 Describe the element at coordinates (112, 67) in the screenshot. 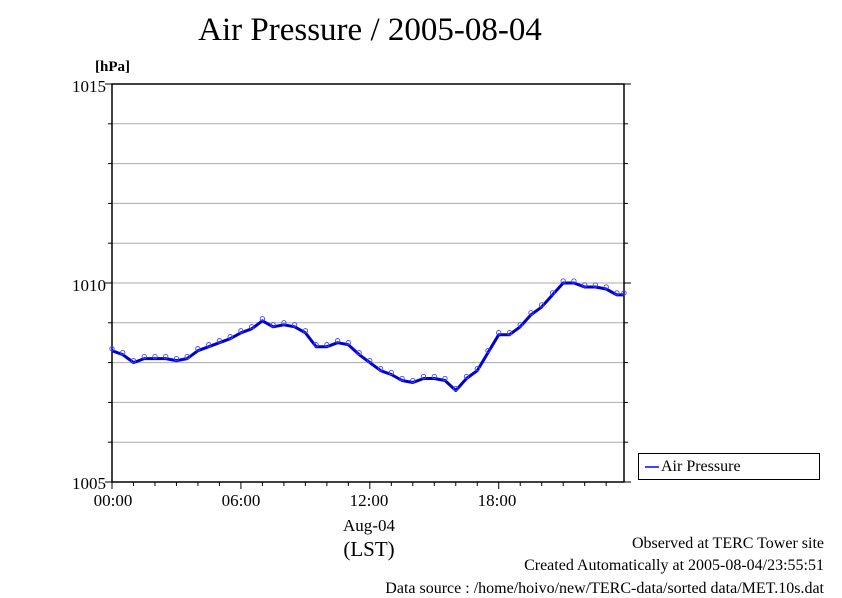

I see `y-axis-label: [hPa]` at that location.